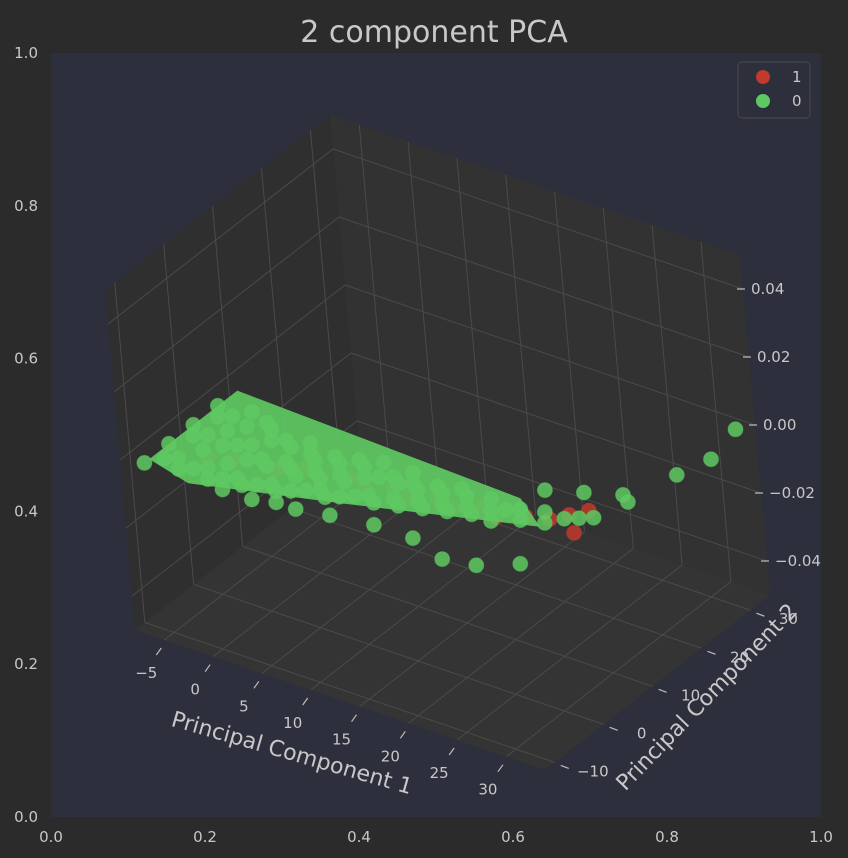 The width and height of the screenshot is (848, 858). Describe the element at coordinates (292, 723) in the screenshot. I see `x-tick-label: 10` at that location.